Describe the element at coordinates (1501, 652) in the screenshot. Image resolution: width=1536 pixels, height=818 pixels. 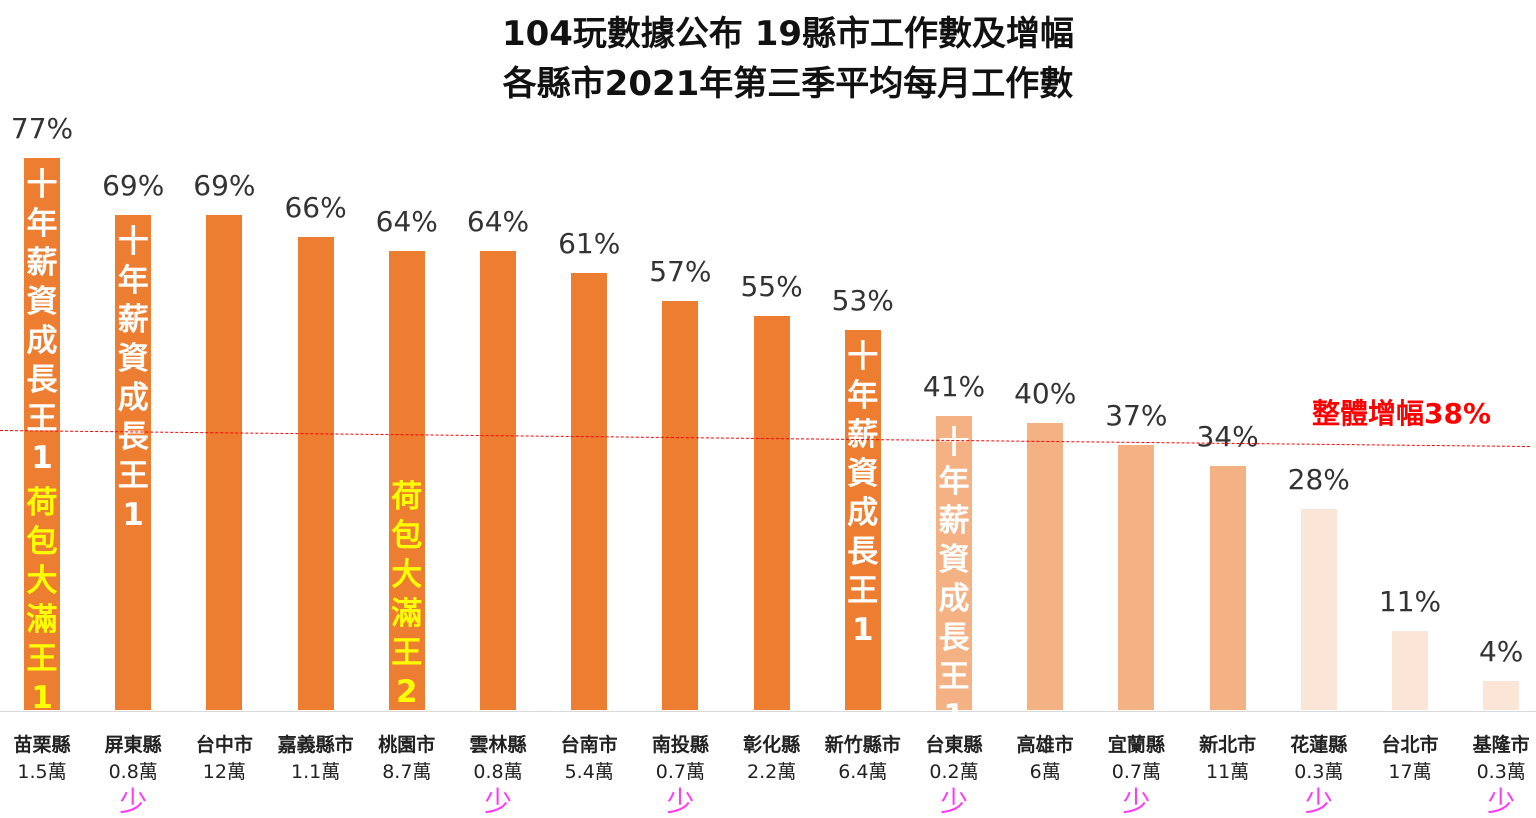
I see `data-label: 4%` at that location.